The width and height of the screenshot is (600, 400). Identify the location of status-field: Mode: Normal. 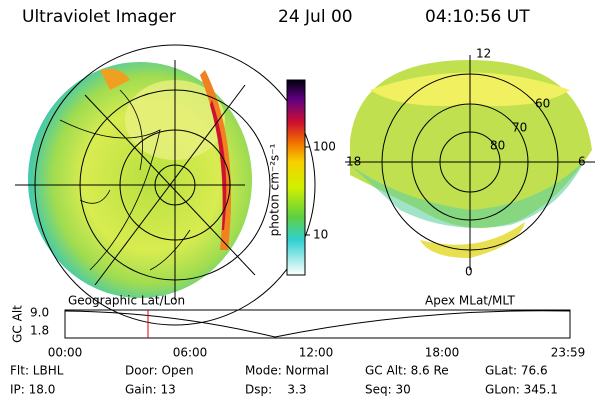
(287, 371).